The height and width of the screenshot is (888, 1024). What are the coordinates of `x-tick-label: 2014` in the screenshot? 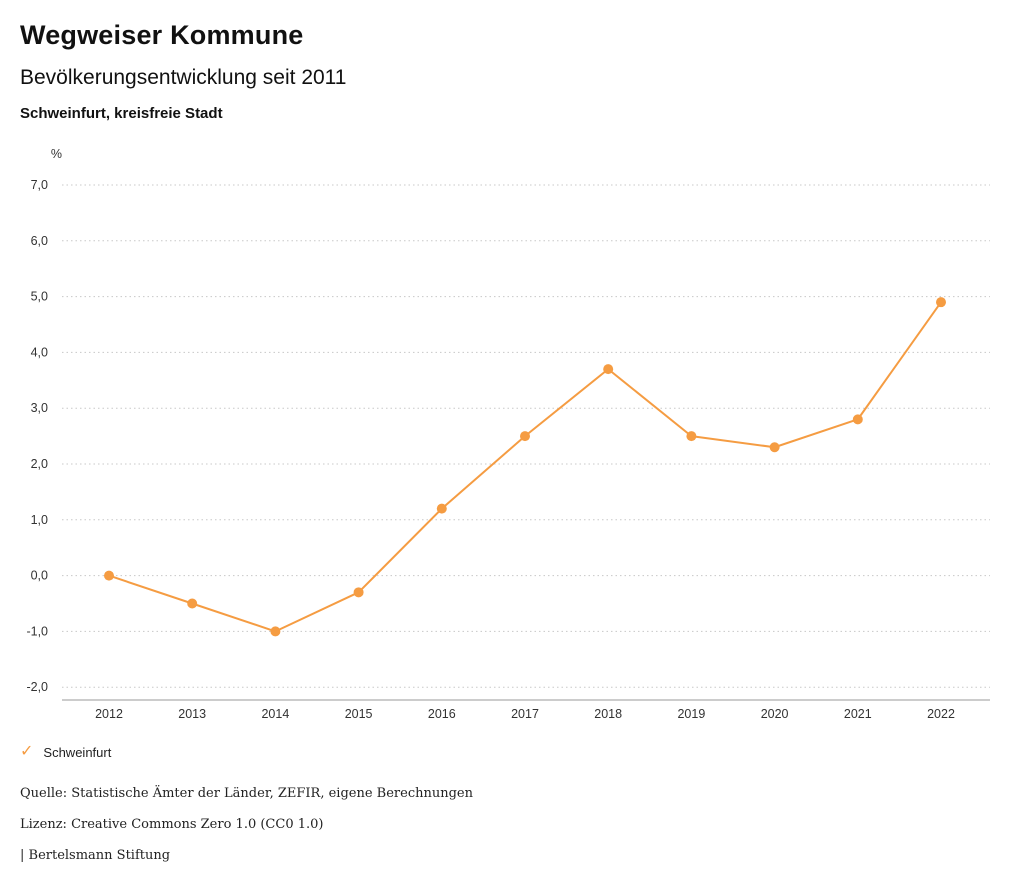 It's located at (275, 714).